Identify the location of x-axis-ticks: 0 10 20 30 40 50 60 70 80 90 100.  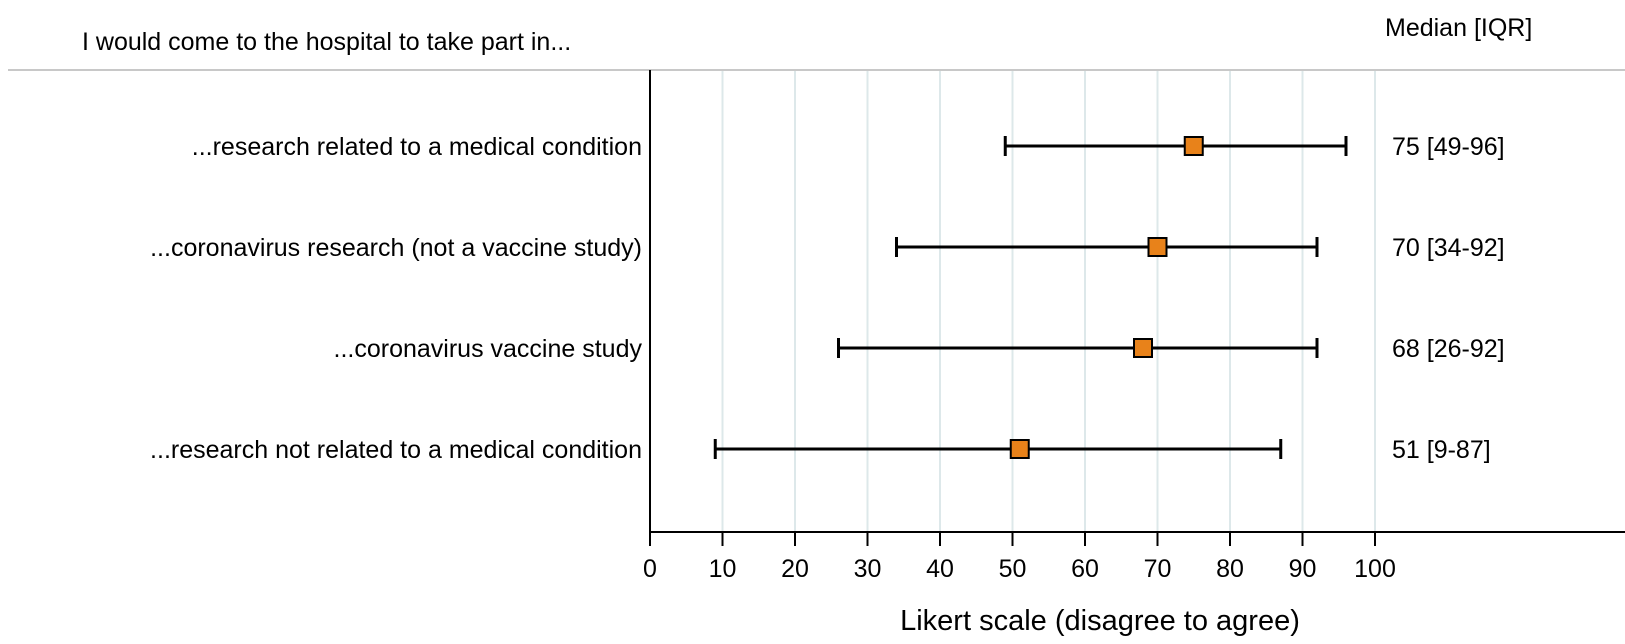
(1019, 557).